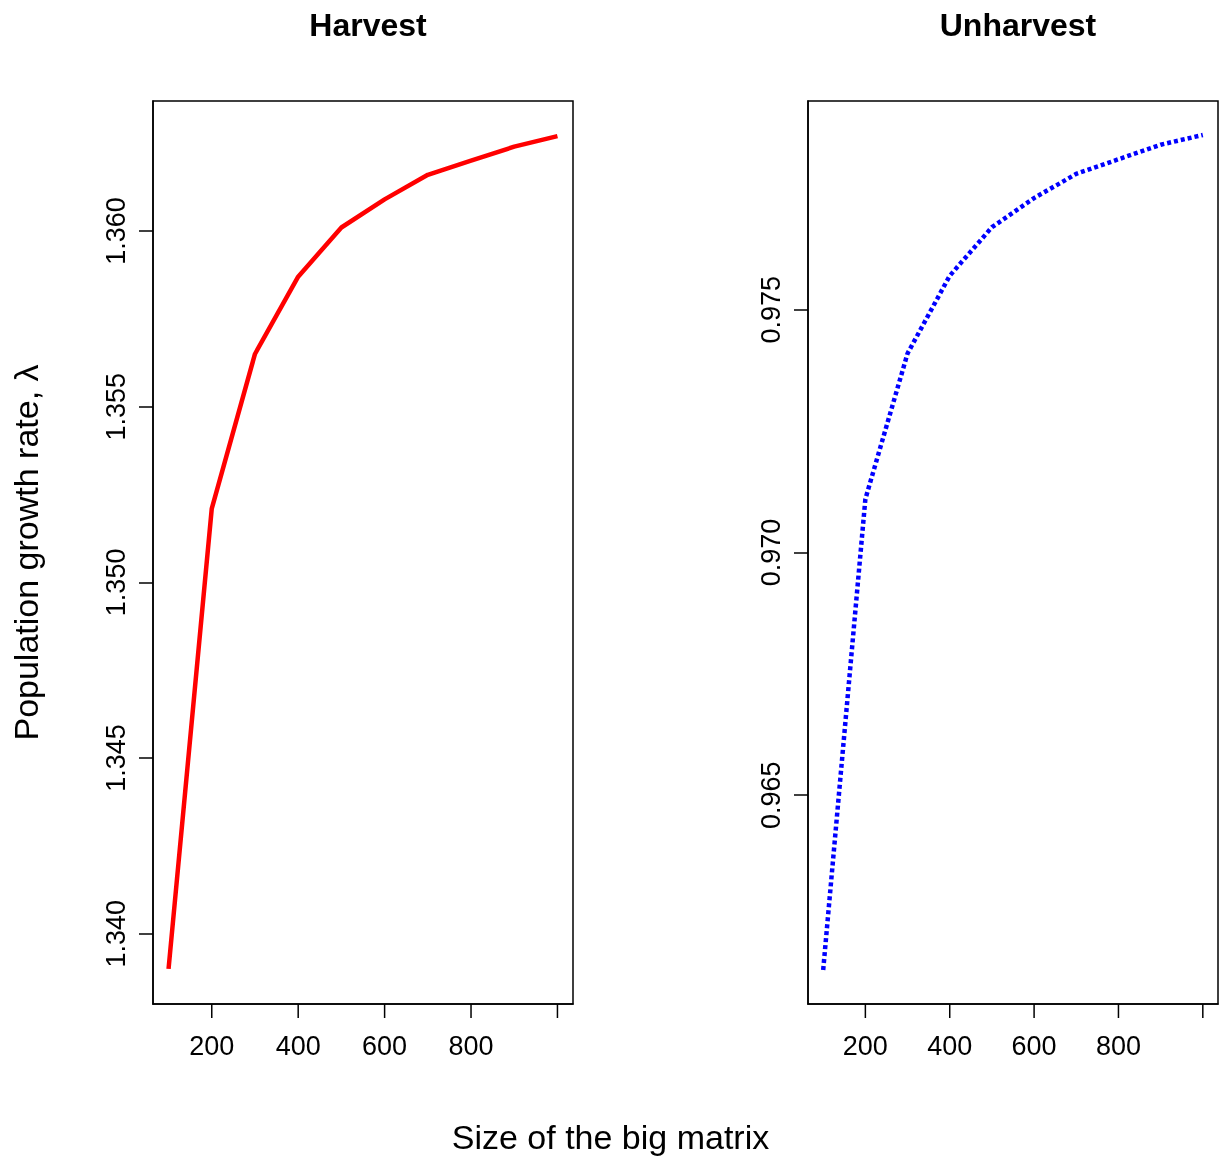  What do you see at coordinates (770, 795) in the screenshot?
I see `y-tick-label: 0.965` at bounding box center [770, 795].